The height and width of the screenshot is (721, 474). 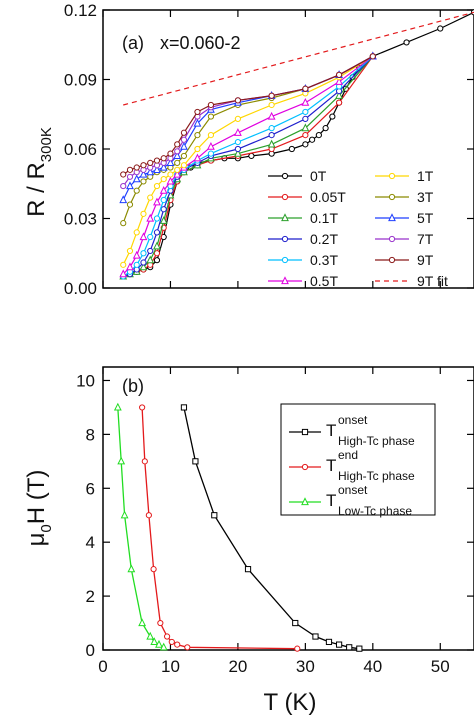 I want to click on panel-b-xtick-label: 50, so click(x=440, y=666).